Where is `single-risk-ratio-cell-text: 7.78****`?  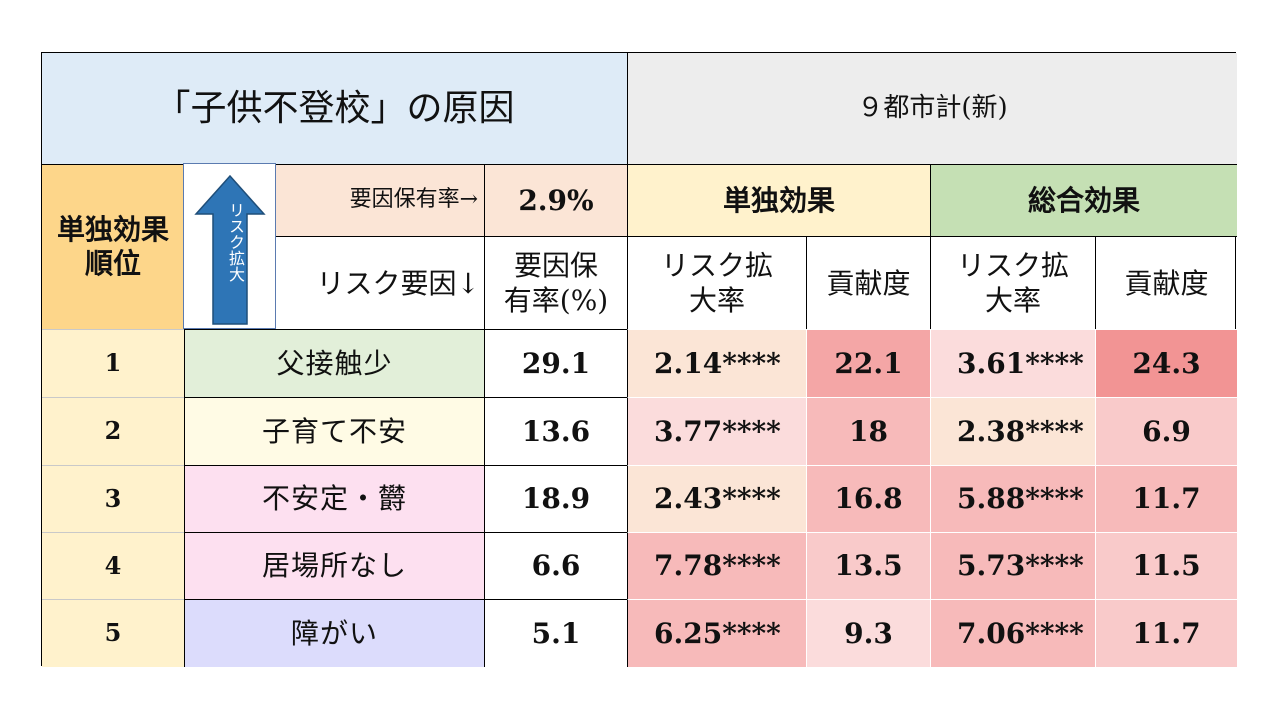
single-risk-ratio-cell-text: 7.78**** is located at coordinates (717, 566).